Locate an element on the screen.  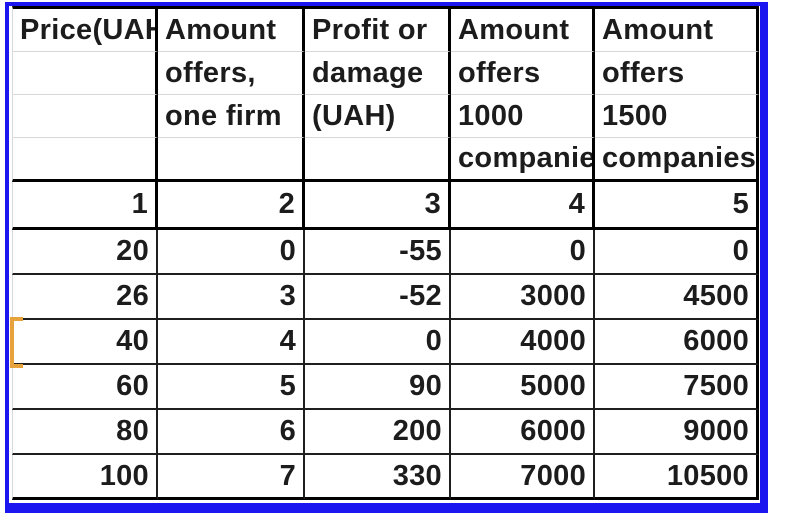
data-cell: 40 is located at coordinates (85, 342).